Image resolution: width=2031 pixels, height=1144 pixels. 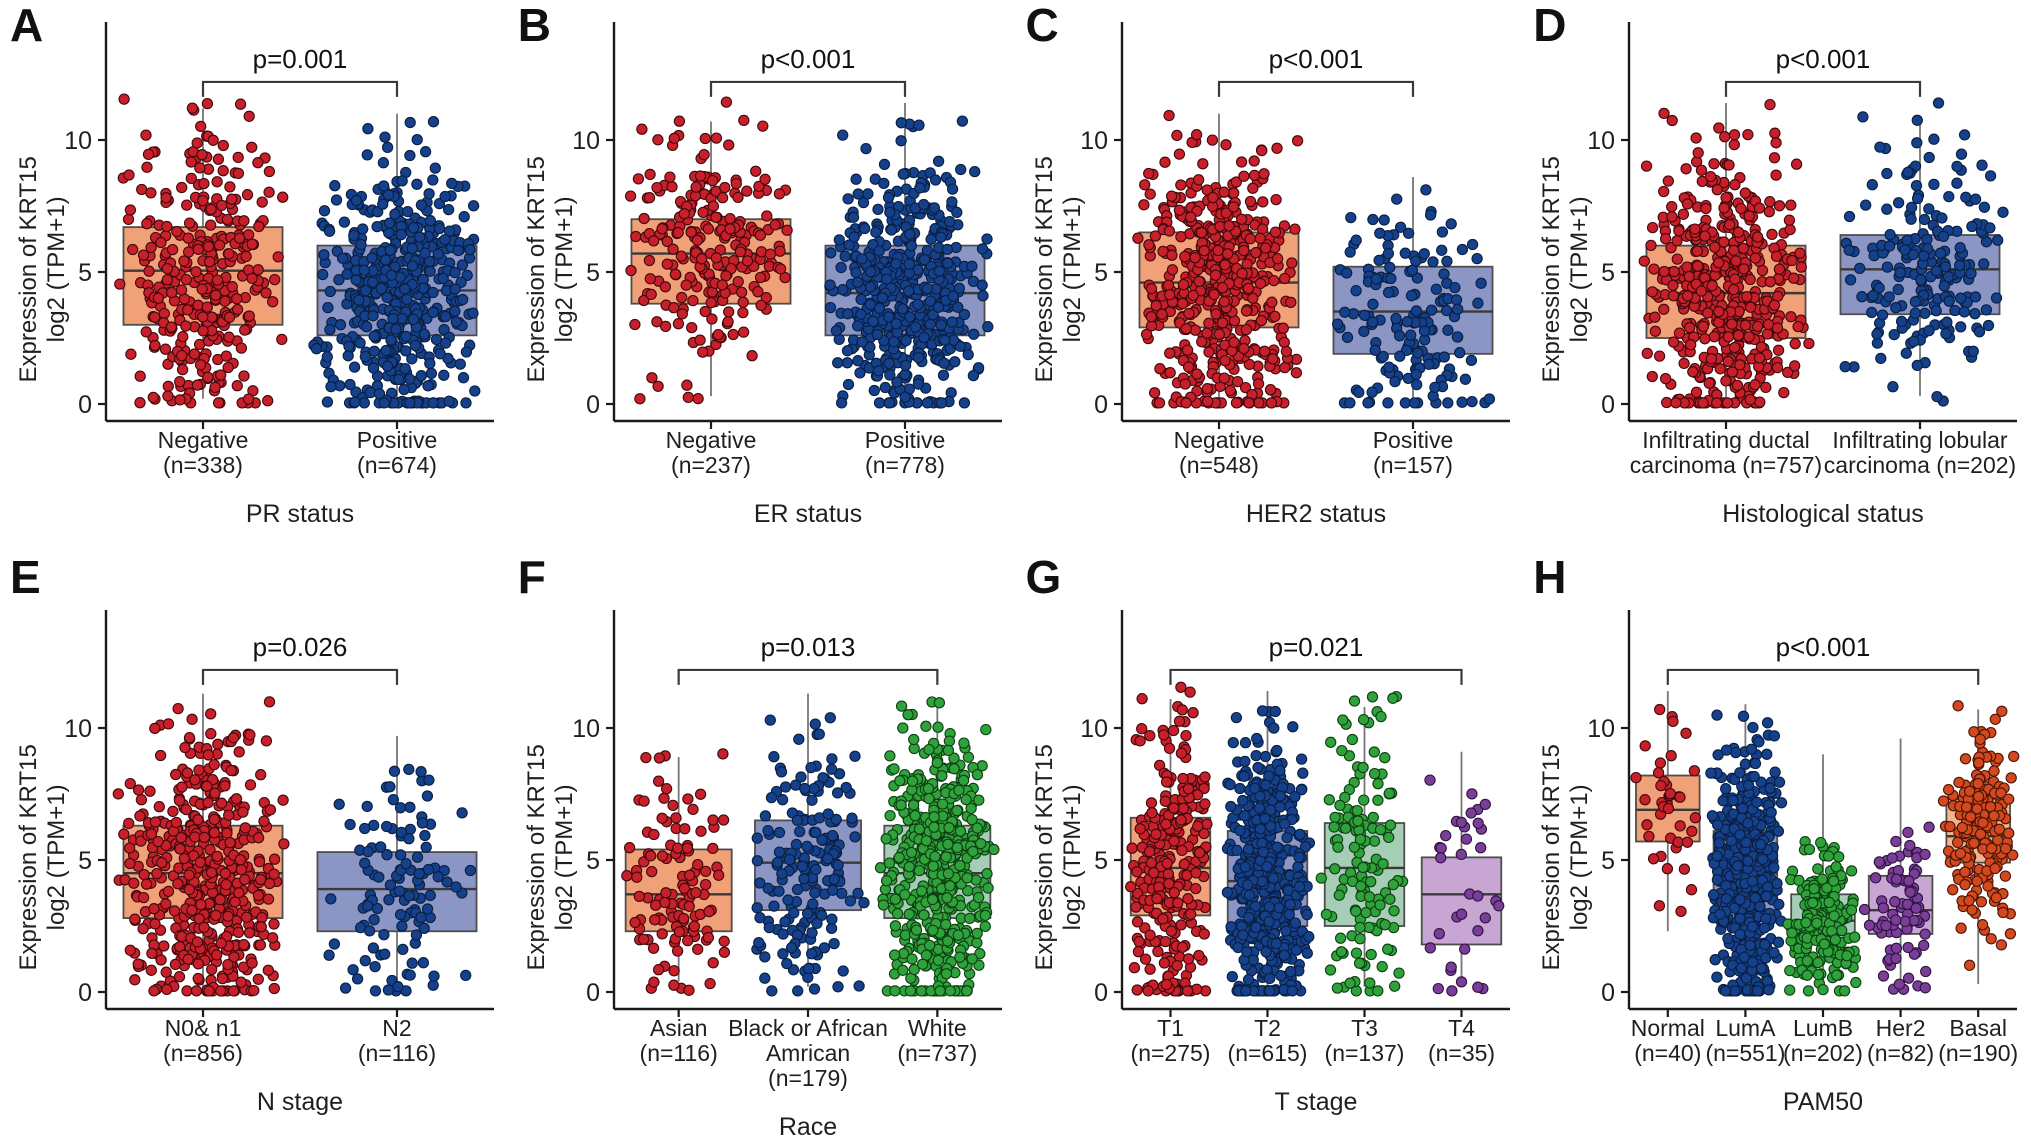 What do you see at coordinates (78, 729) in the screenshot?
I see `y-tick-label: 10` at bounding box center [78, 729].